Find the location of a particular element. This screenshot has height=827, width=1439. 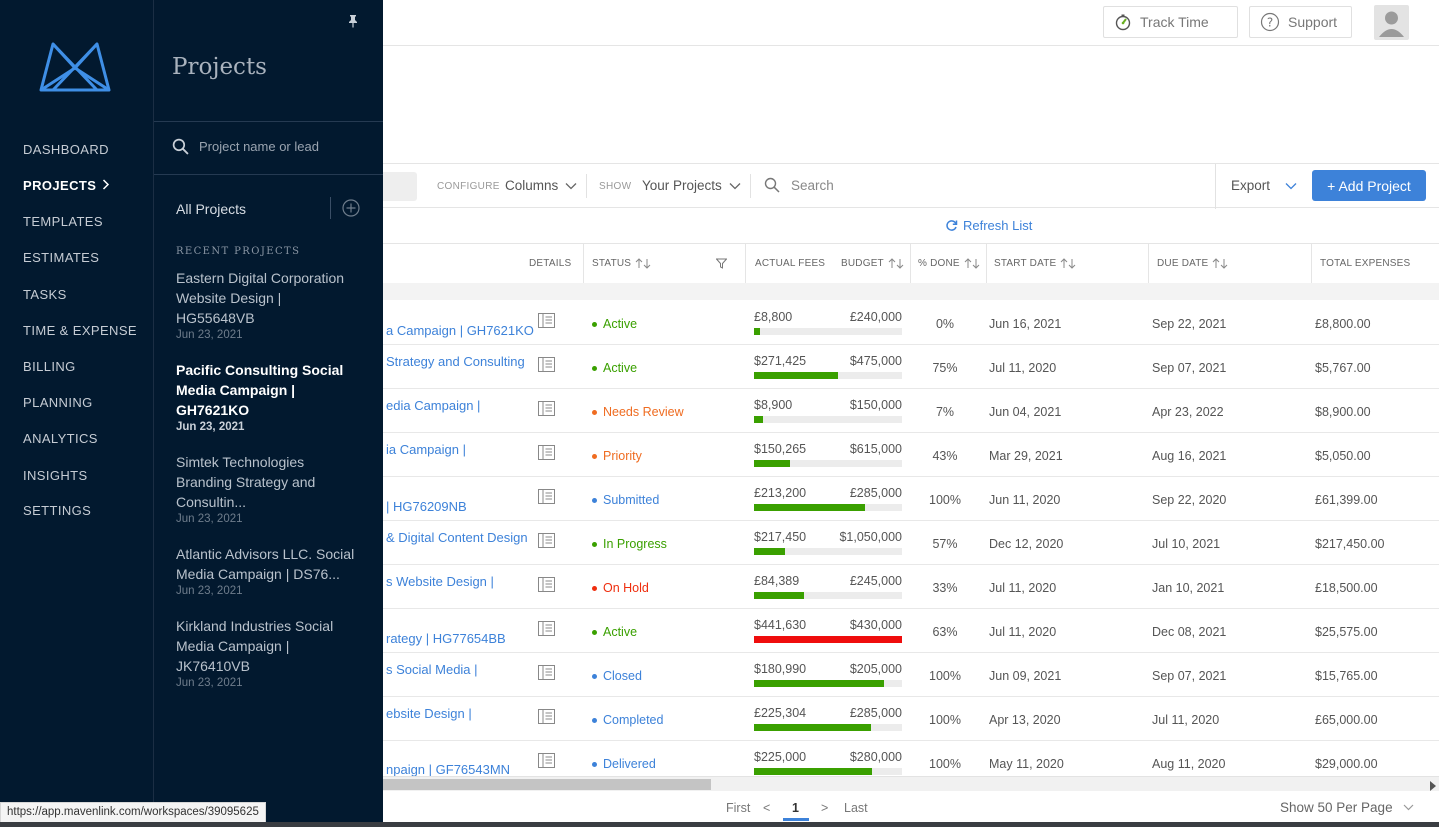

project-name-link: ebsite Design | is located at coordinates (429, 713).